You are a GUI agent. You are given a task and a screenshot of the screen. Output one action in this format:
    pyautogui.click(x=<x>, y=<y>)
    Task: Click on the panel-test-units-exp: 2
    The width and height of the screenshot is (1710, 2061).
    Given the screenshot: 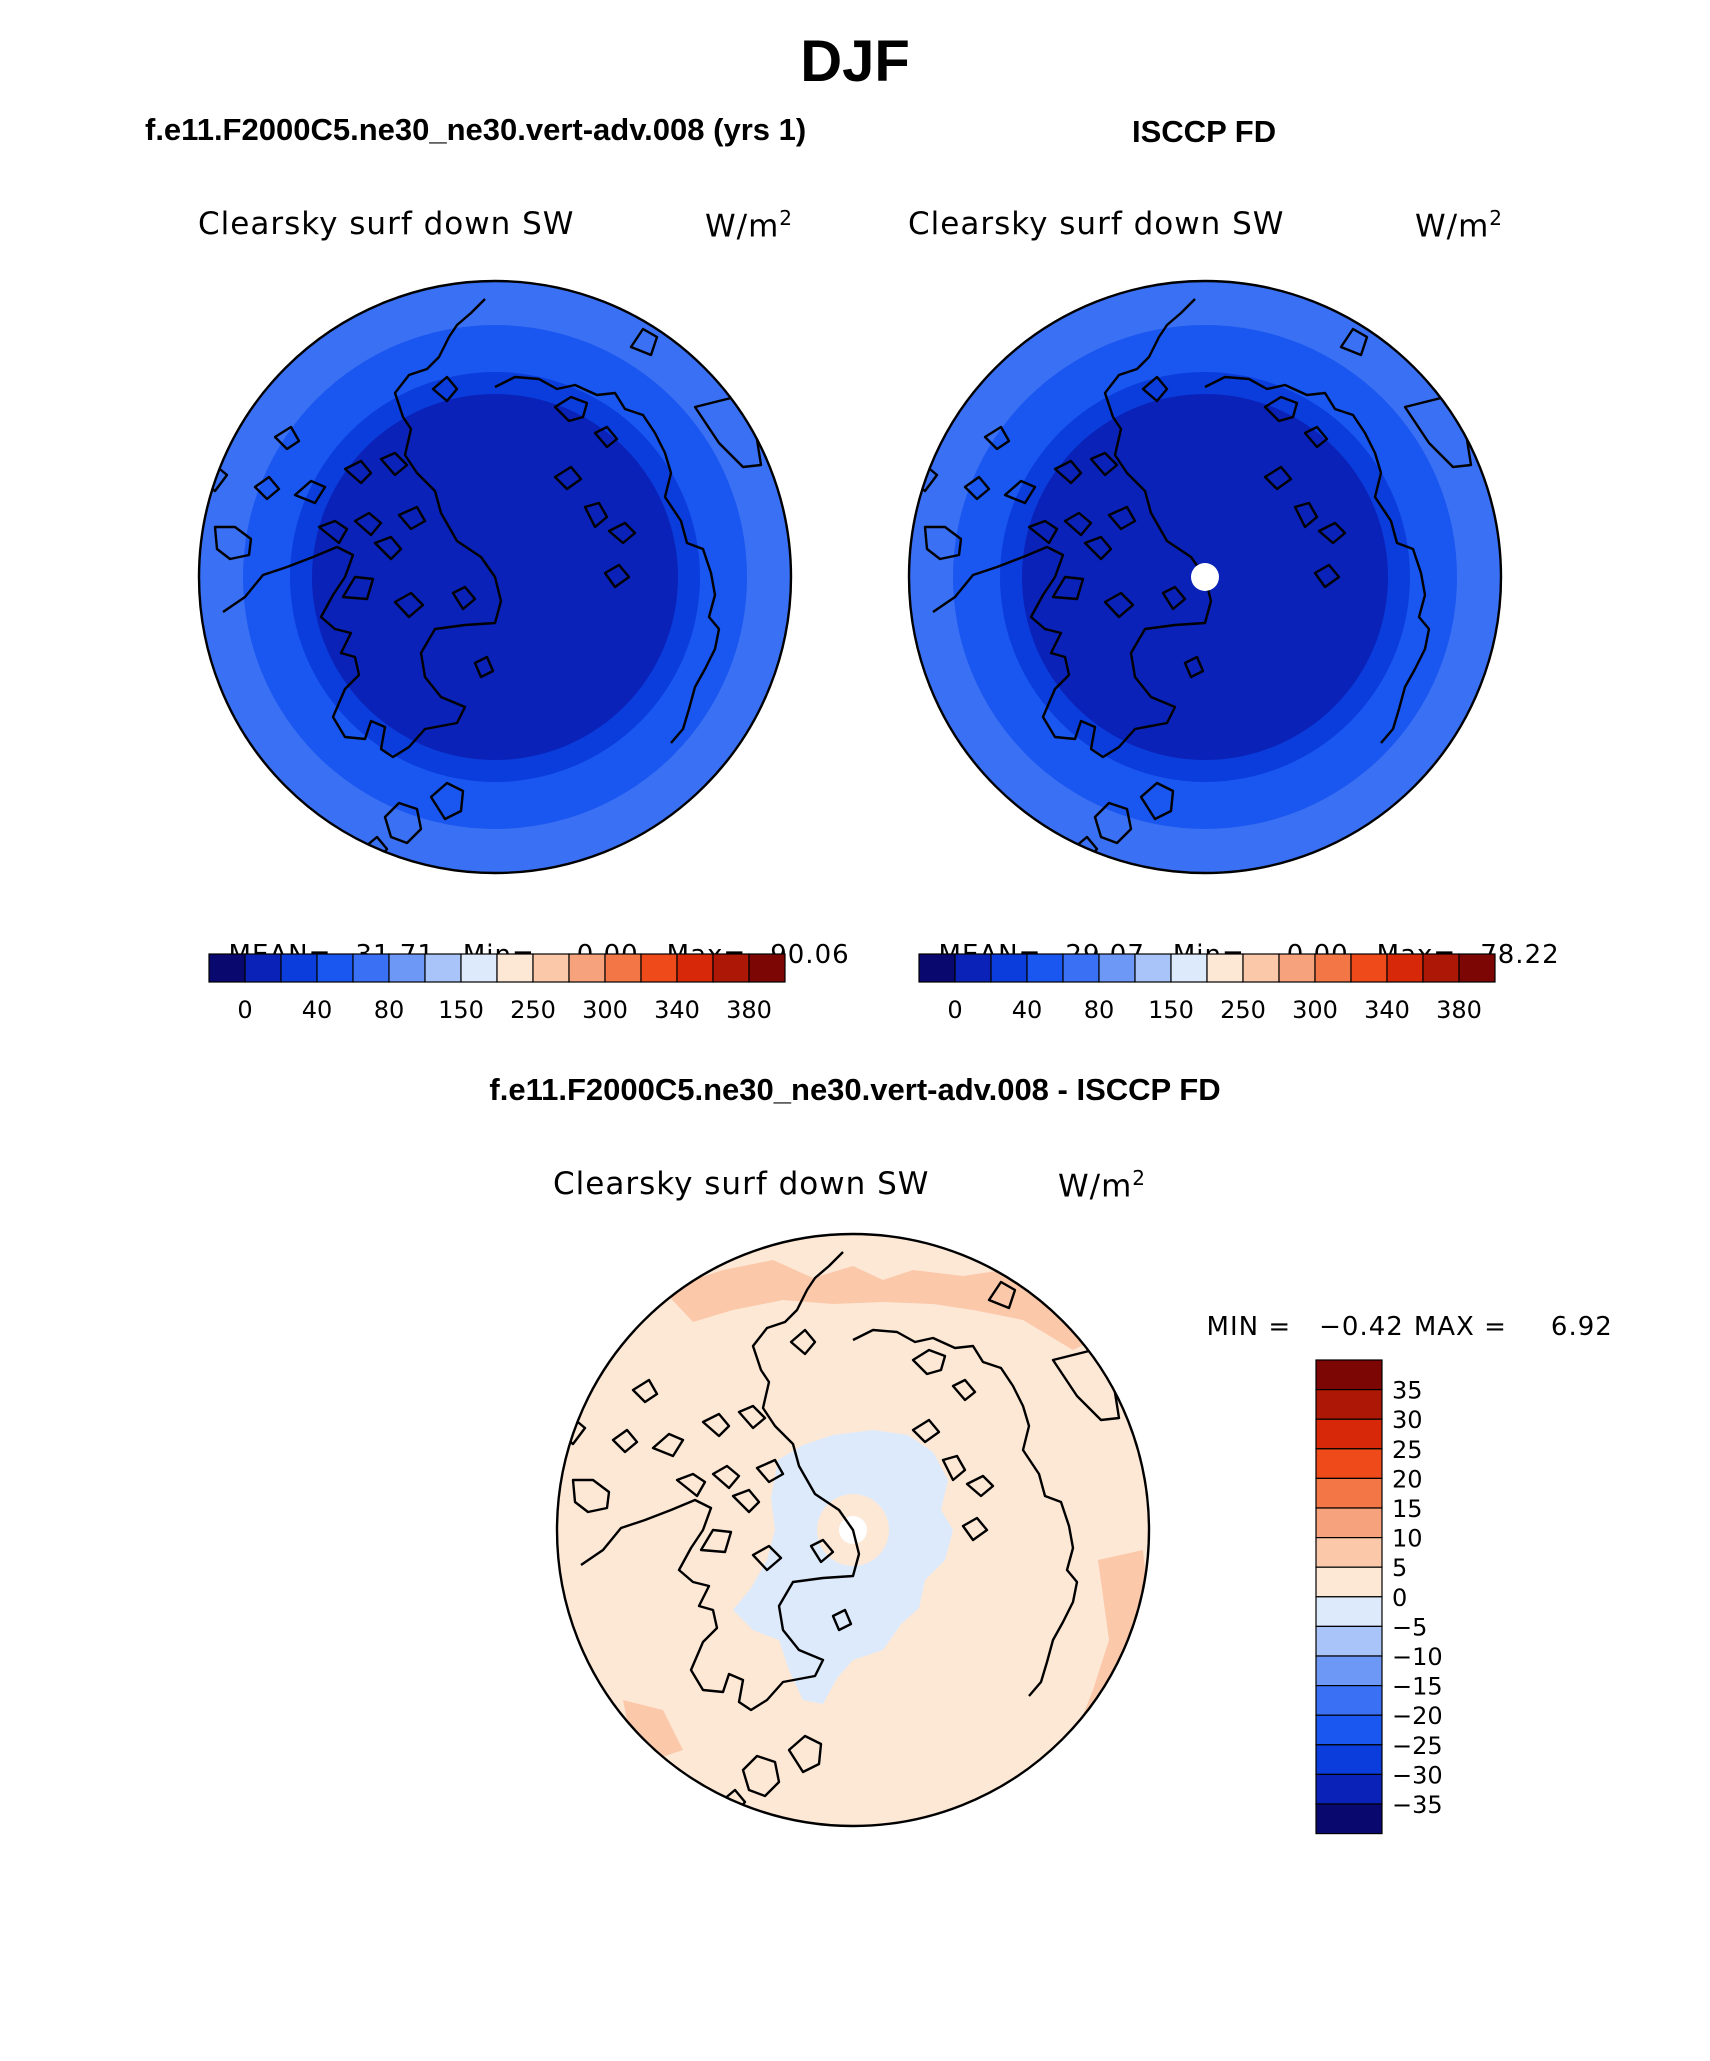 What is the action you would take?
    pyautogui.click(x=786, y=218)
    